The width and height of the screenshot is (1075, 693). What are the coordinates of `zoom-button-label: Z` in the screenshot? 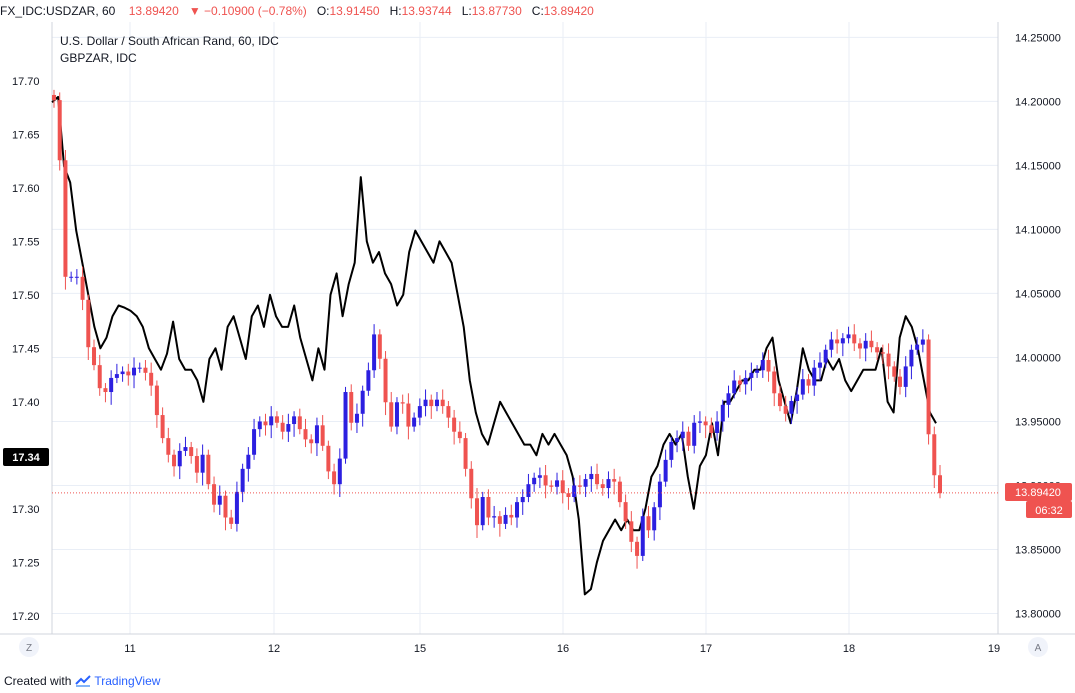 It's located at (29, 648).